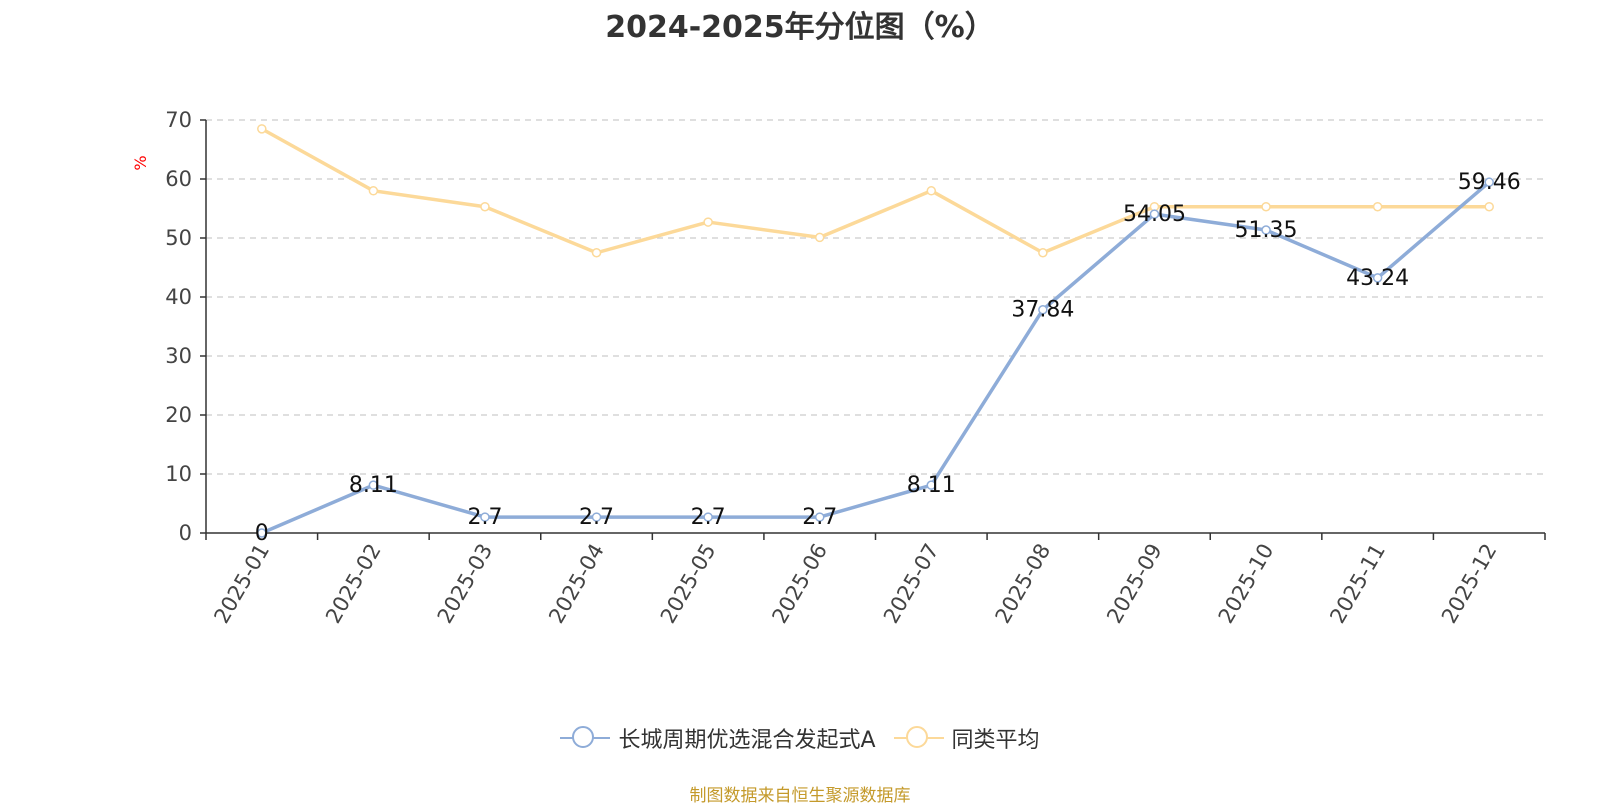  I want to click on legend-item-series-2: 同类平均, so click(966, 738).